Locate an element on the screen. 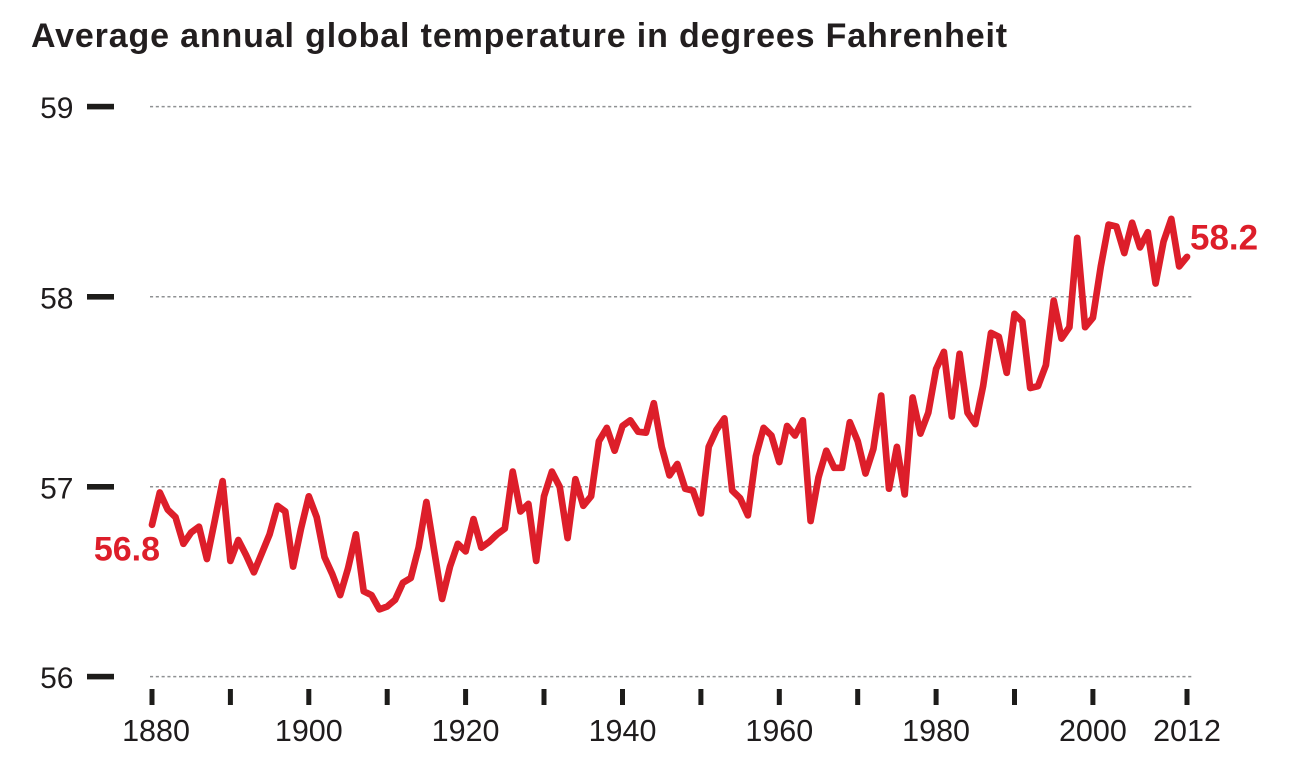 The width and height of the screenshot is (1297, 760). svg-text: 1900 is located at coordinates (309, 731).